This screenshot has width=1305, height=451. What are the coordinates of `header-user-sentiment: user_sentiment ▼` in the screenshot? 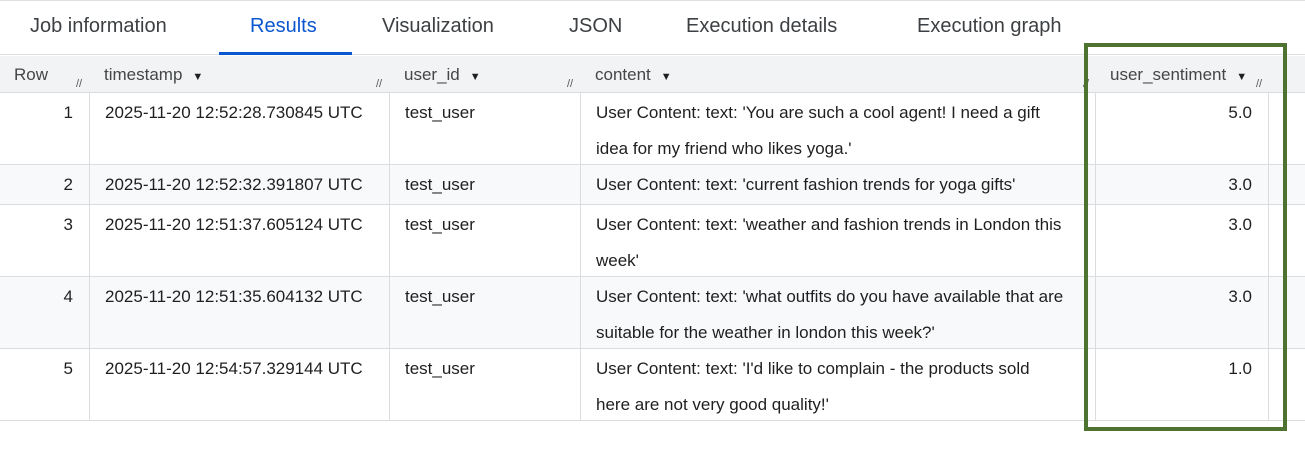 It's located at (1178, 75).